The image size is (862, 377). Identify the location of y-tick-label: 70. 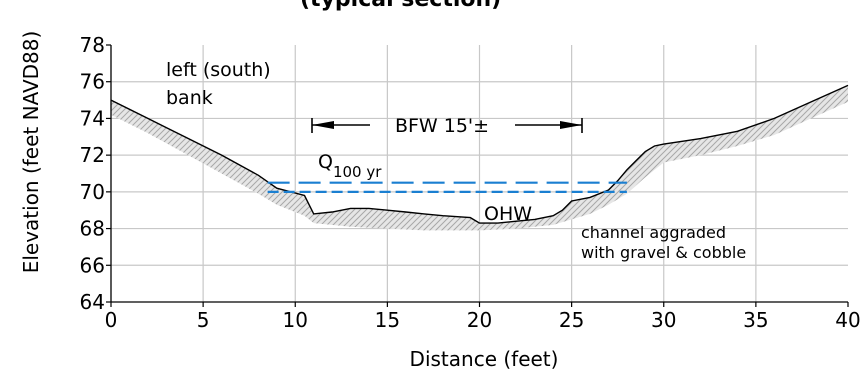
(92, 192).